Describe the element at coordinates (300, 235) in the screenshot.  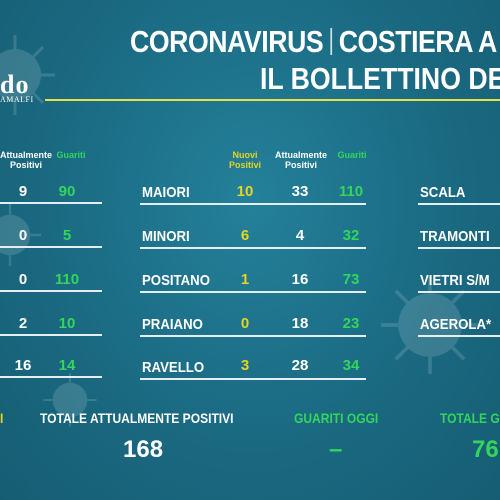
I see `center-row-2-attuali: 4` at that location.